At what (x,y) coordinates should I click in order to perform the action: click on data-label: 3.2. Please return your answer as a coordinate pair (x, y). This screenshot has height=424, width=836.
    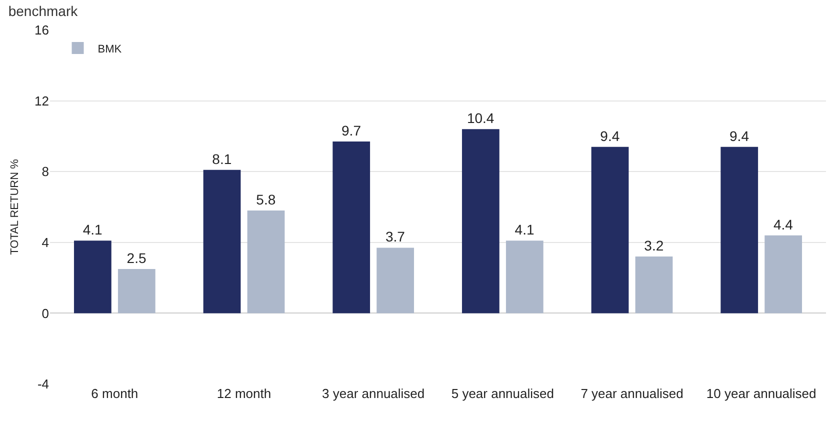
    Looking at the image, I should click on (654, 246).